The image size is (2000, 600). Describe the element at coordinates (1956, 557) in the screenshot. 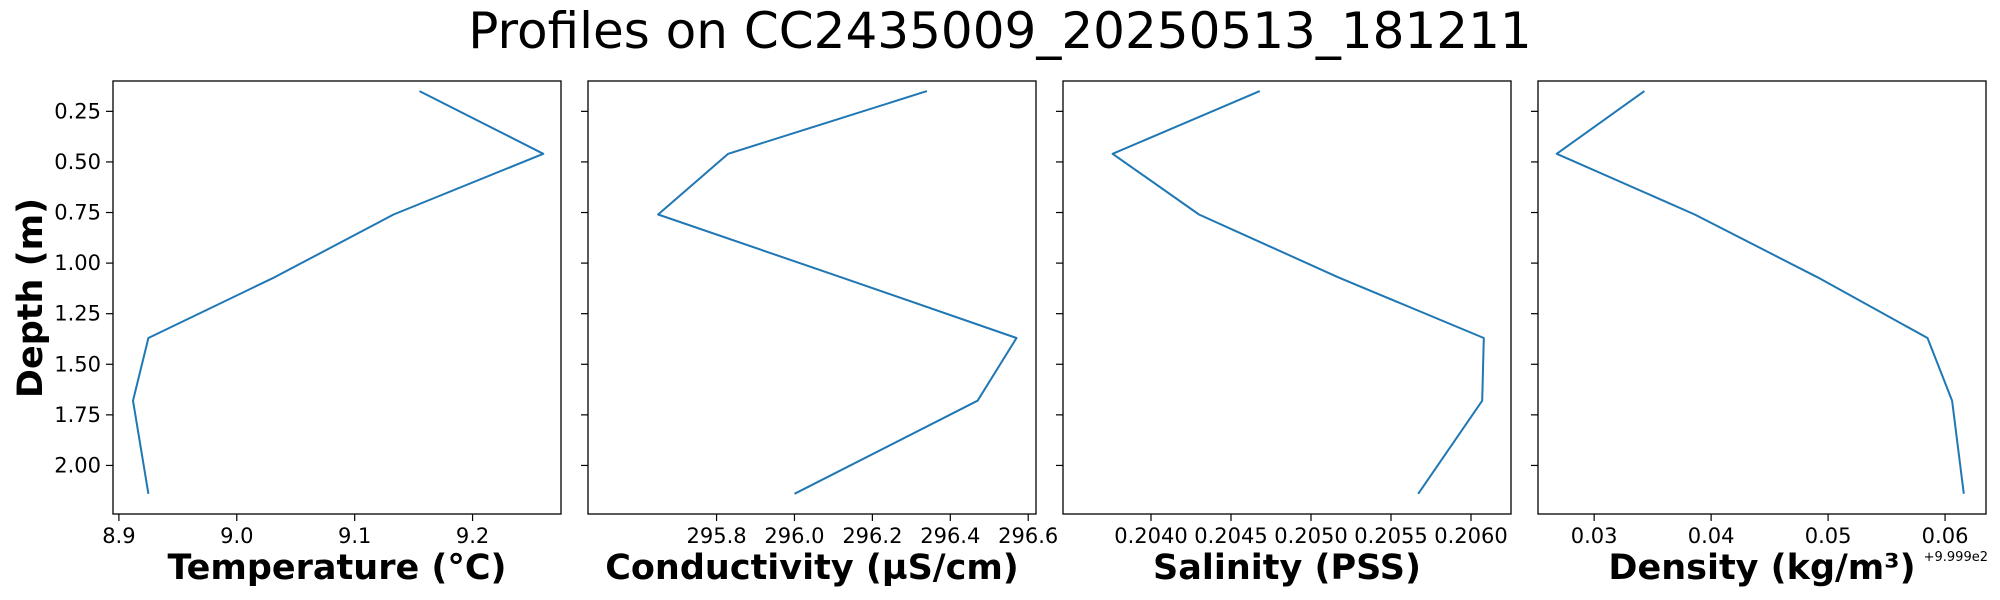

I see `density-offset-label: +9.999e2` at that location.